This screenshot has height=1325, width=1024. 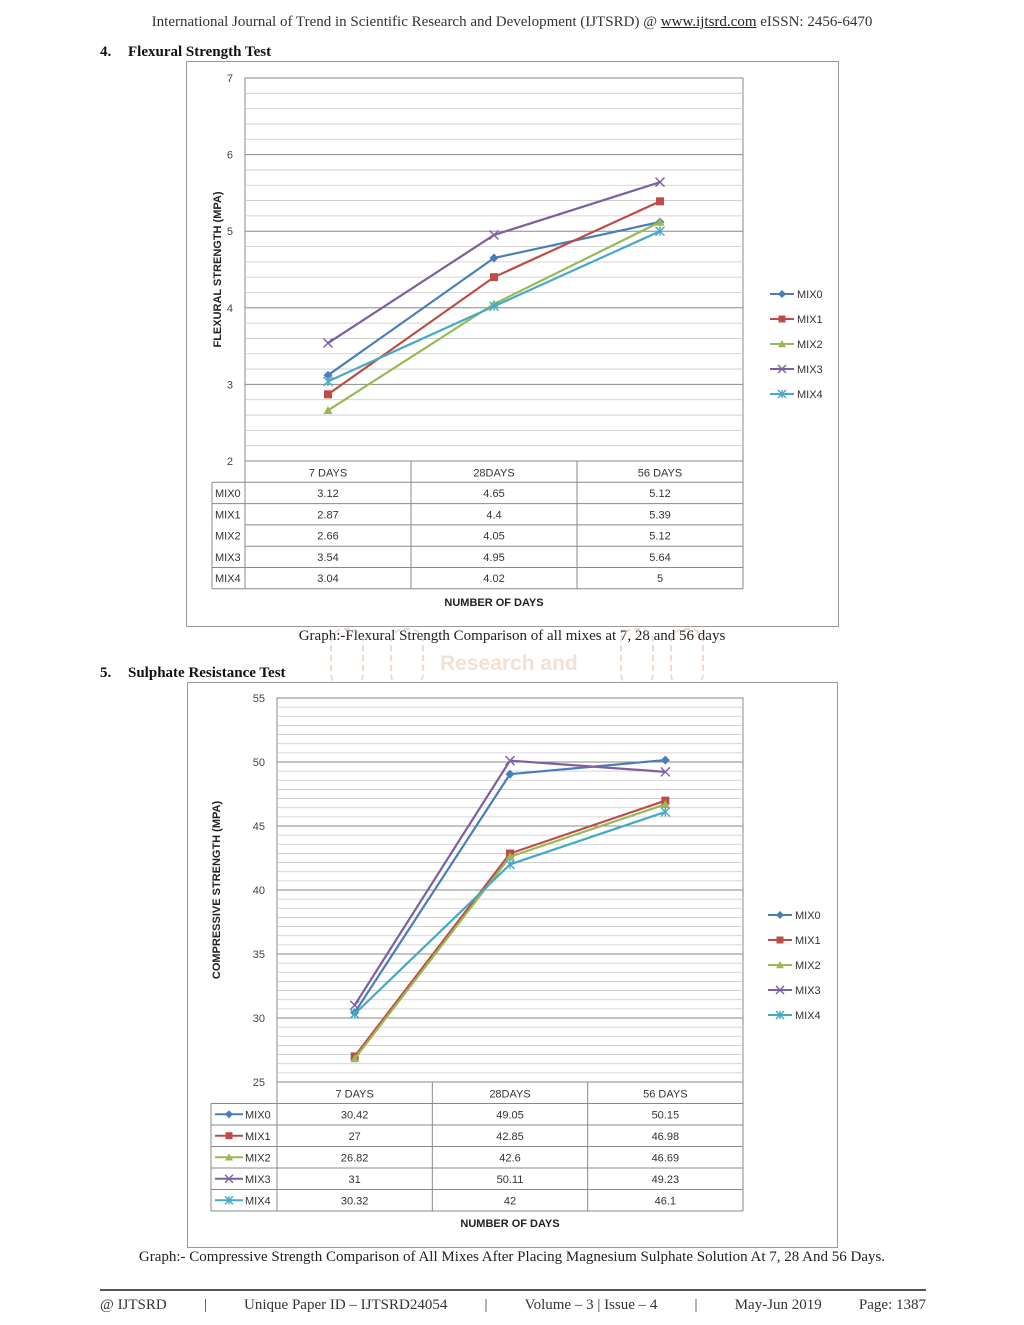 I want to click on legend-label: MIX3, so click(x=810, y=370).